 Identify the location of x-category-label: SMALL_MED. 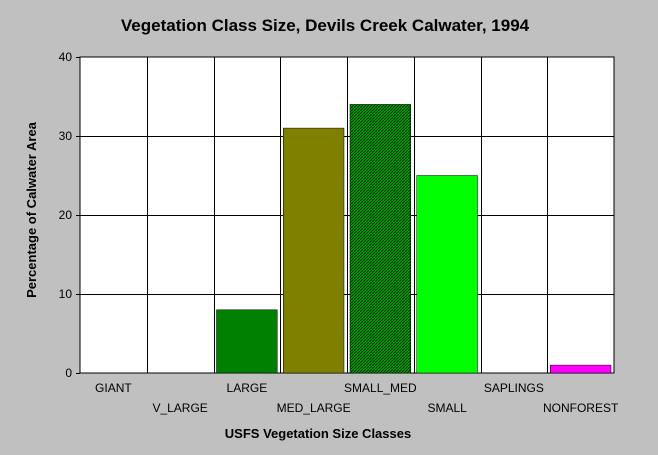
(380, 388).